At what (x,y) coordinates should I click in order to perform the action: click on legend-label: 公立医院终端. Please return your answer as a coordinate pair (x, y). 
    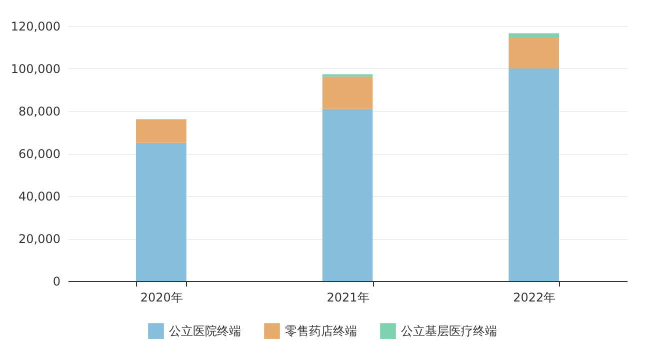
    Looking at the image, I should click on (205, 331).